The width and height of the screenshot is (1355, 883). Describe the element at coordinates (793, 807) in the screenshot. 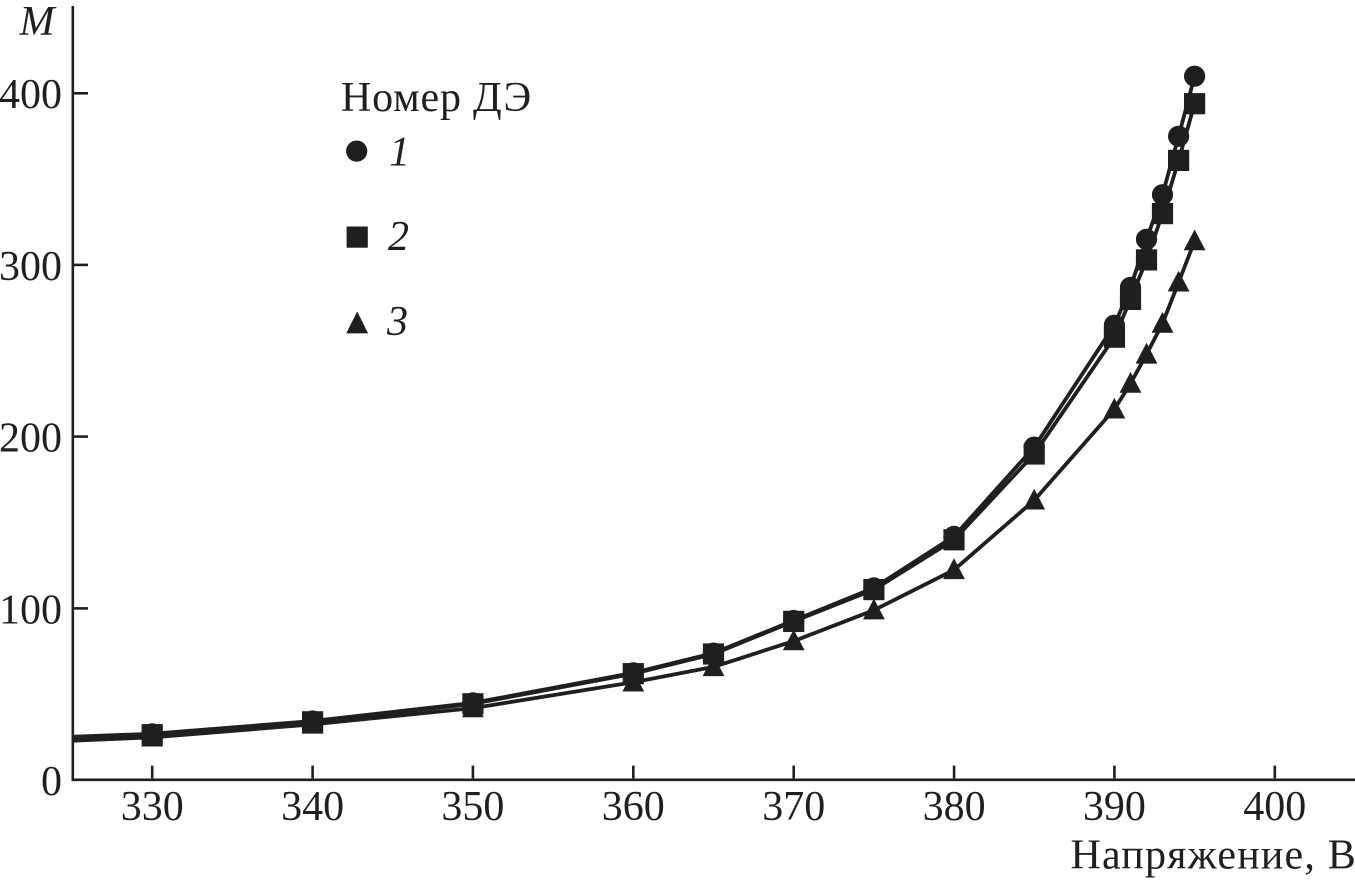

I see `svg-text: 370` at that location.